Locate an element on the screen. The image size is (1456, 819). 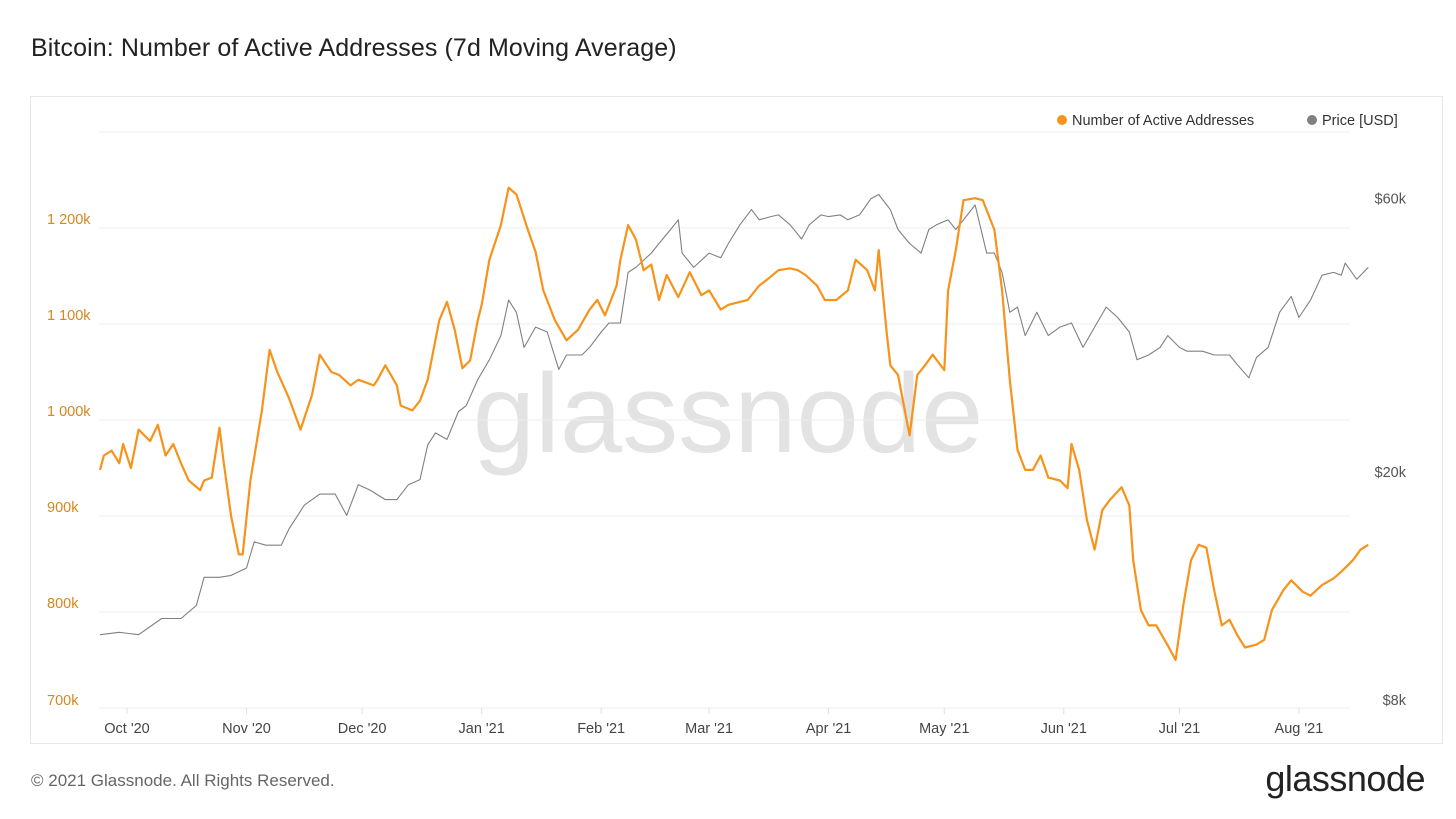
x-tick-label: Nov '20 is located at coordinates (246, 729).